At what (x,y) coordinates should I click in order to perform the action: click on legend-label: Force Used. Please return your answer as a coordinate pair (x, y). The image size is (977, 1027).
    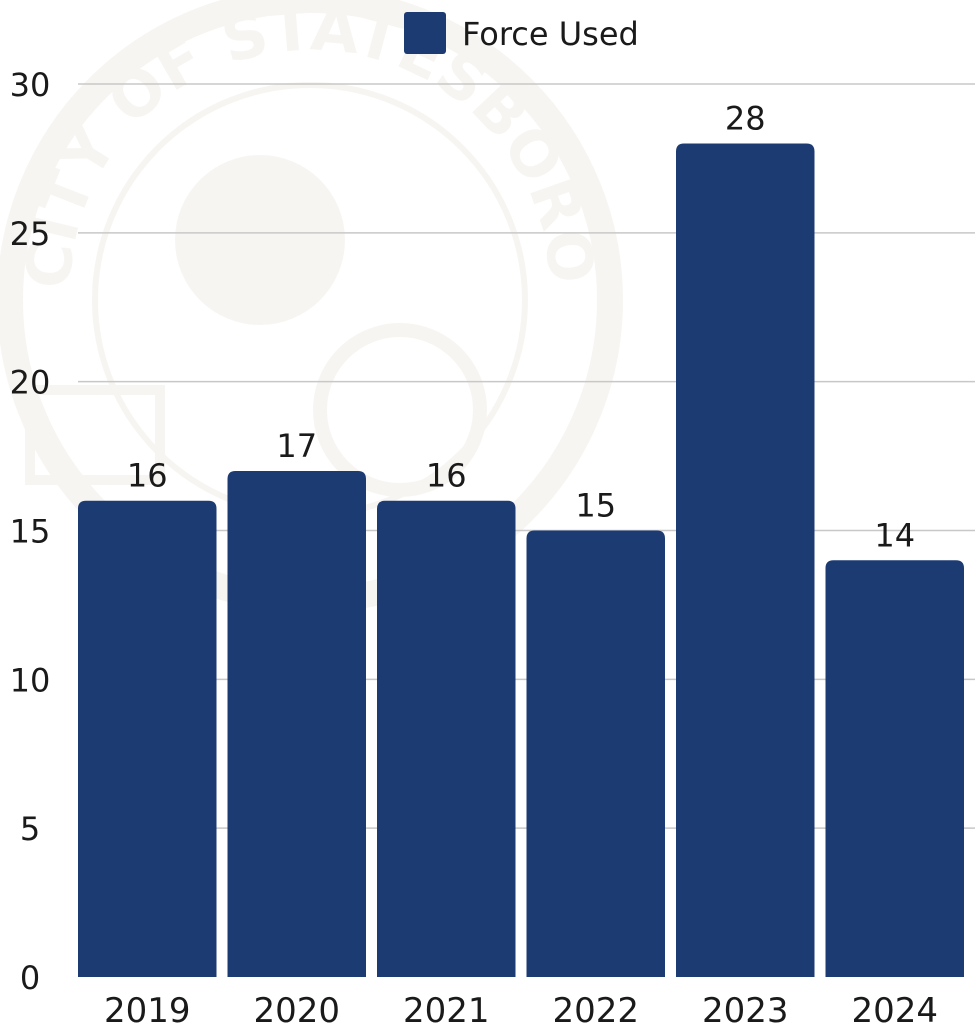
    Looking at the image, I should click on (550, 34).